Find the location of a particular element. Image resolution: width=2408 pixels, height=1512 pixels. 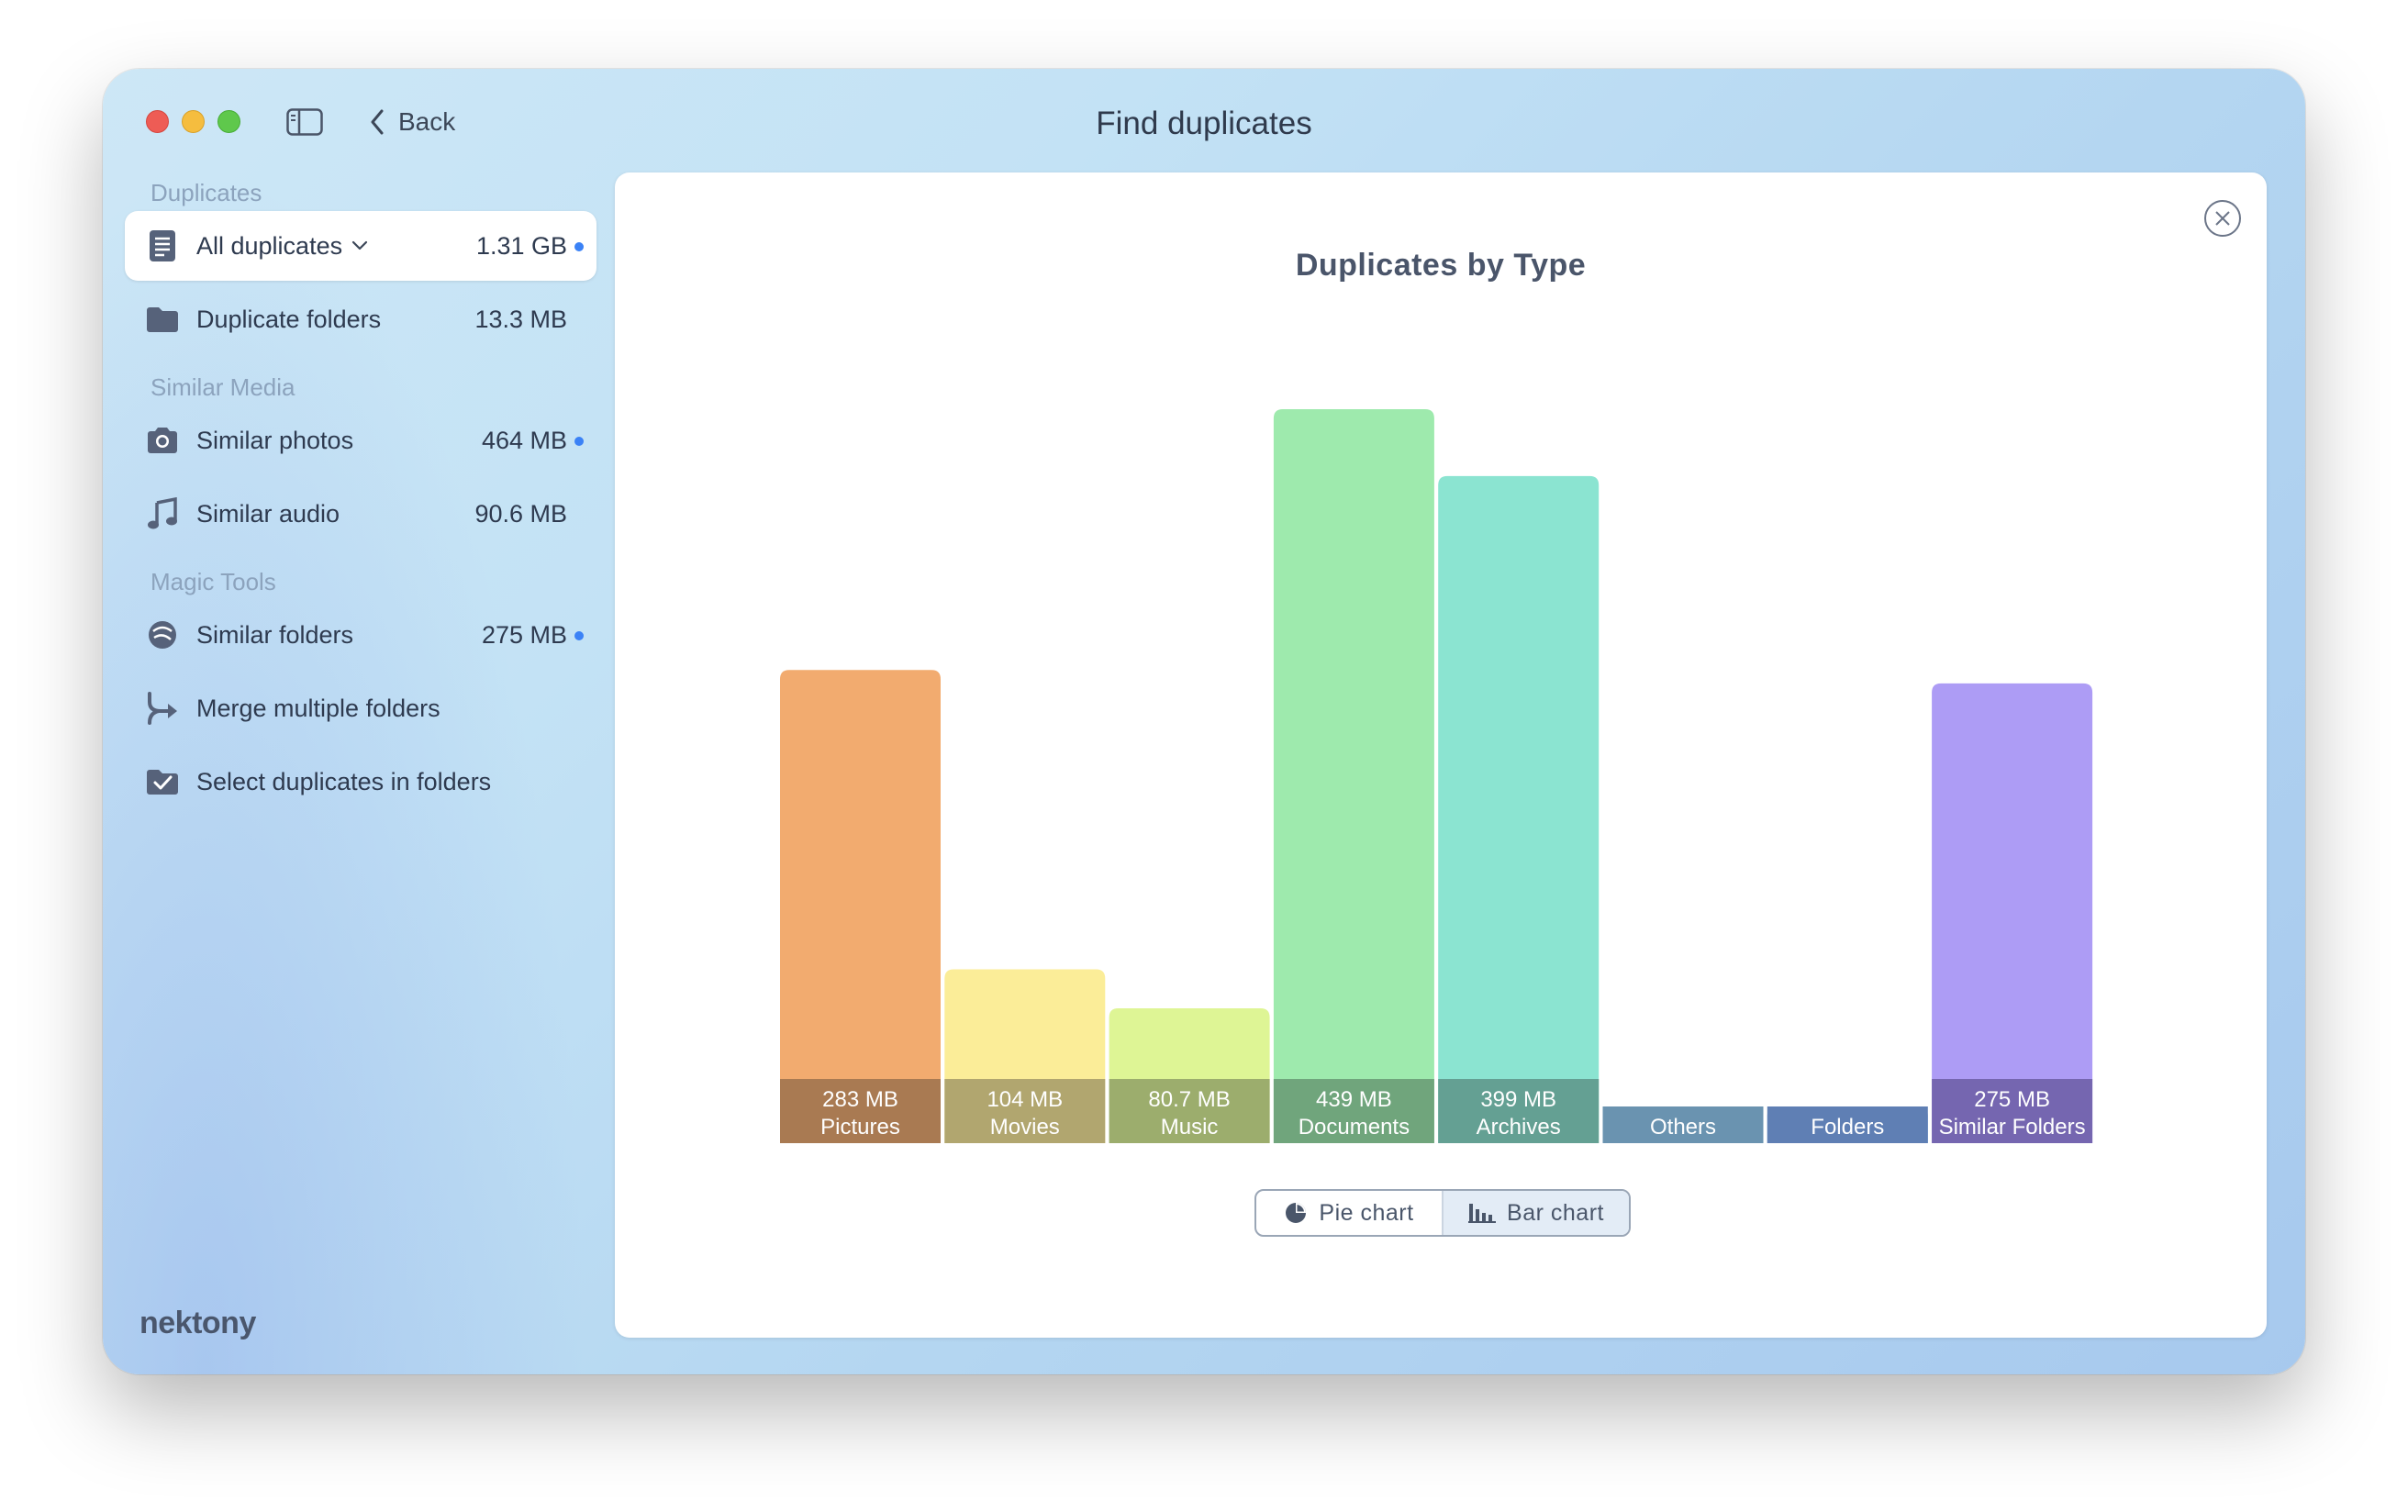

sidebar-item-select-duplicates-in-folders: Select duplicates in folders is located at coordinates (361, 782).